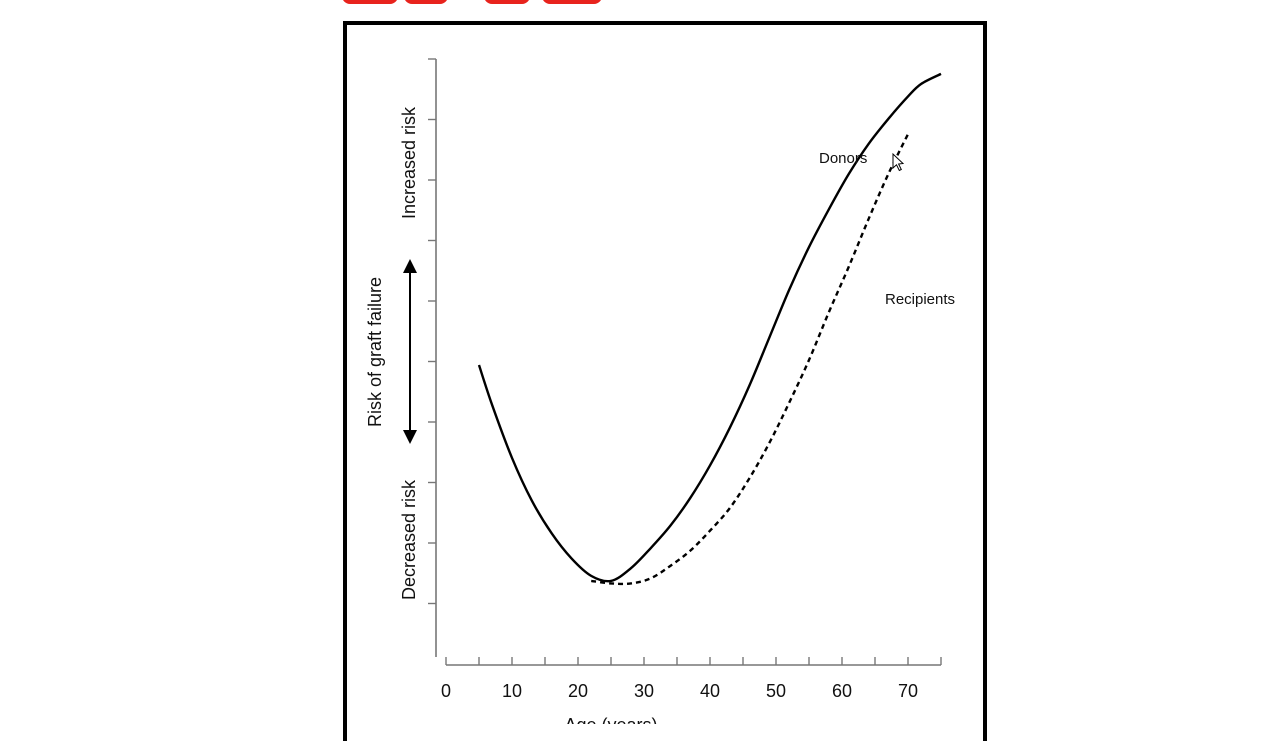  I want to click on x-tick-label: 10, so click(512, 691).